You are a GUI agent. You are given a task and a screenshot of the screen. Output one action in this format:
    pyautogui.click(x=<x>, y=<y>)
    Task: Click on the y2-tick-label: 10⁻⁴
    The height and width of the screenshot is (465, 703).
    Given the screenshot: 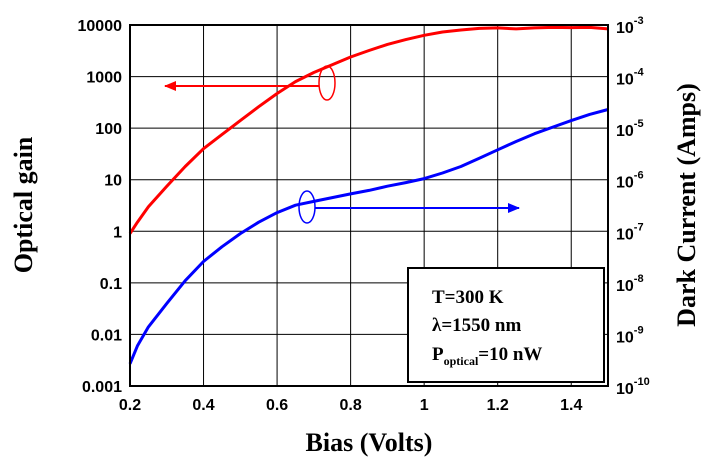 What is the action you would take?
    pyautogui.click(x=630, y=78)
    